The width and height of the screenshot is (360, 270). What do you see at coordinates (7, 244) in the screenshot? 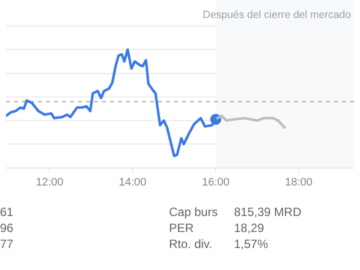
I see `text: 77` at bounding box center [7, 244].